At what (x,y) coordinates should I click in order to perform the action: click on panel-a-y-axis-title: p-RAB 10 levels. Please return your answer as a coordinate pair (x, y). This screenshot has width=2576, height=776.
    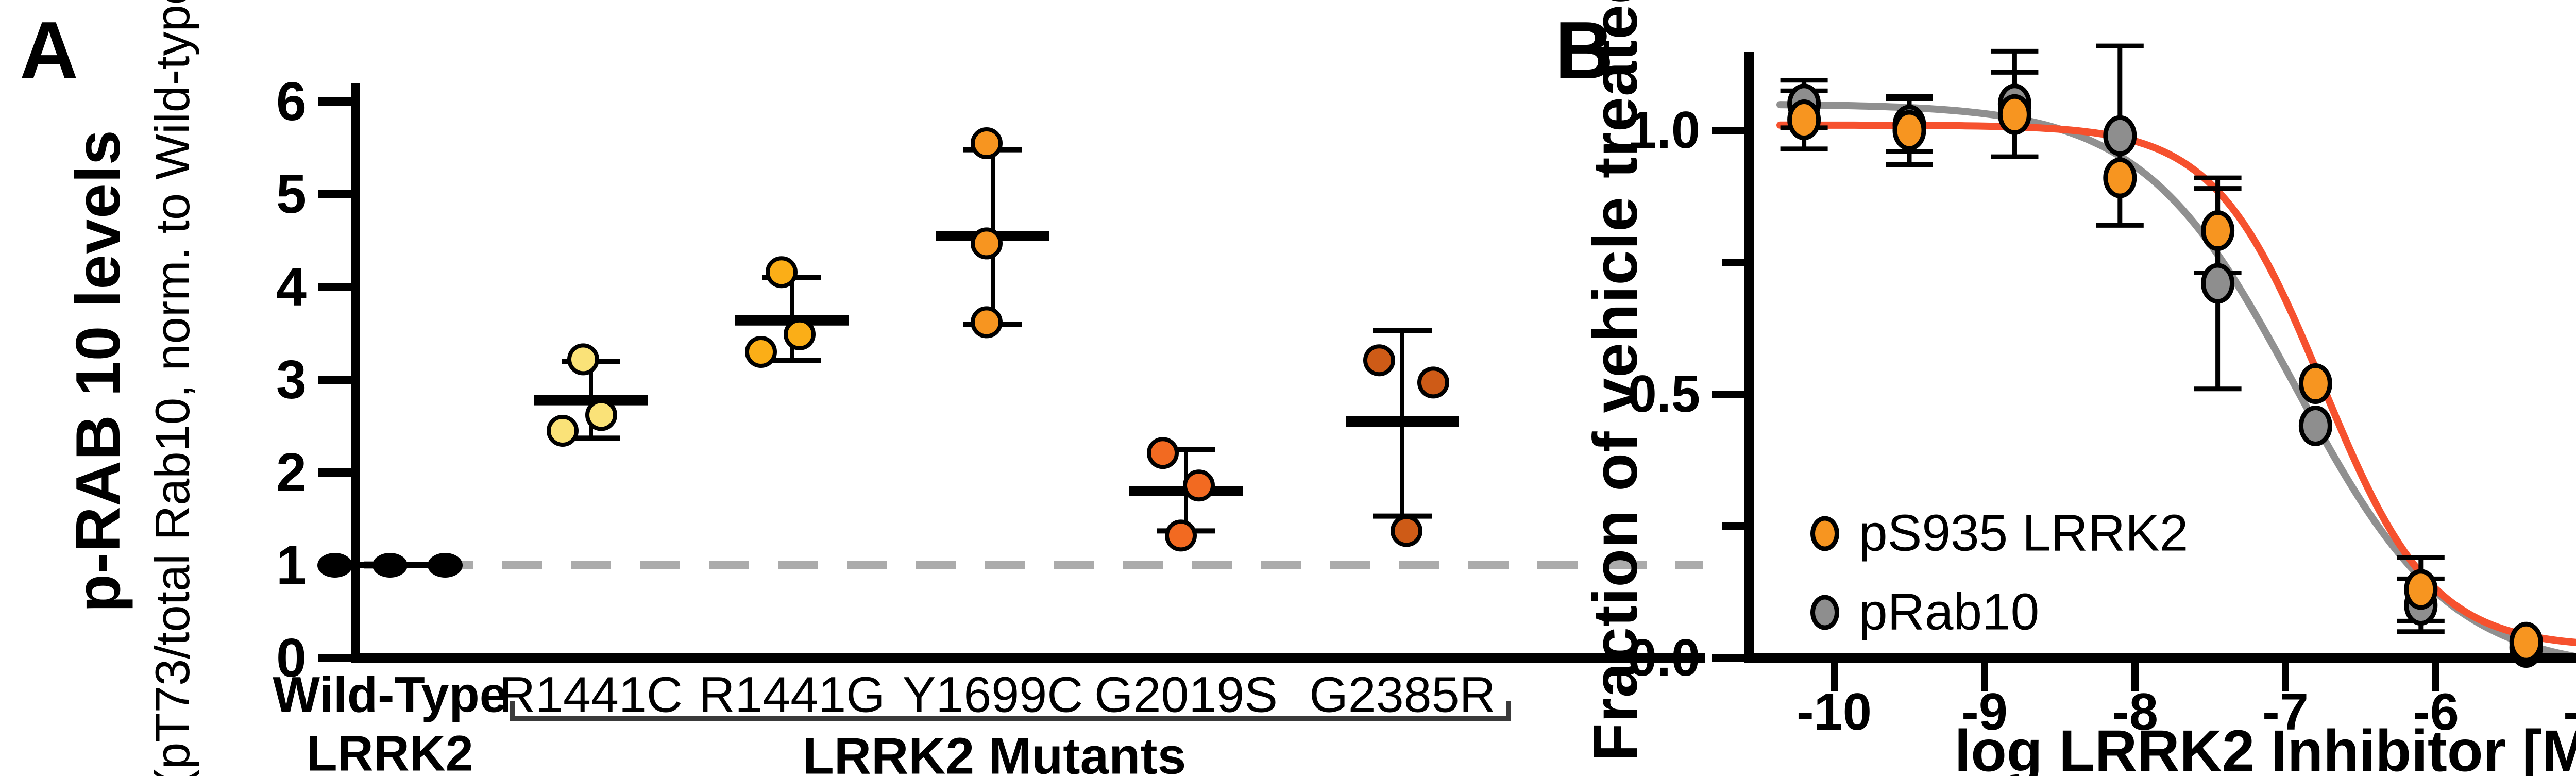
    Looking at the image, I should click on (98, 371).